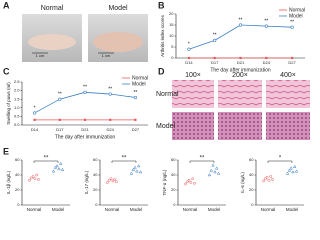 The image size is (320, 240). Describe the element at coordinates (240, 70) in the screenshot. I see `x-axis-label: The day after immunization` at that location.